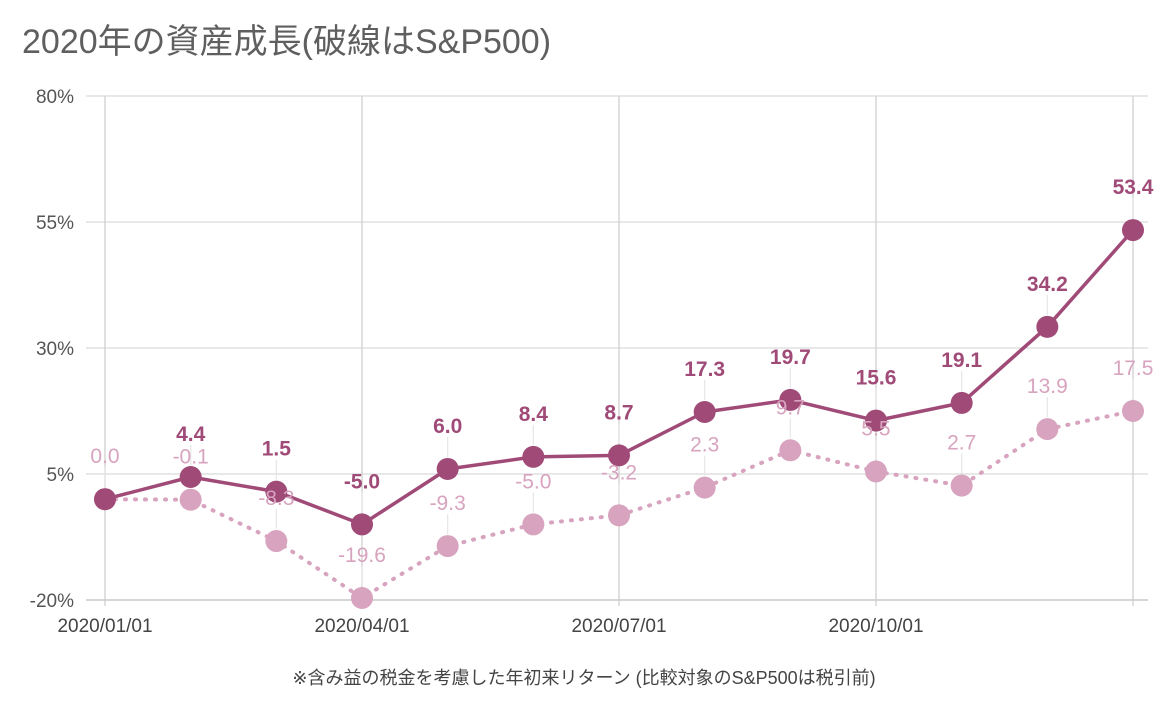 The width and height of the screenshot is (1168, 708). Describe the element at coordinates (704, 369) in the screenshot. I see `data-label-solid: 17.3` at that location.